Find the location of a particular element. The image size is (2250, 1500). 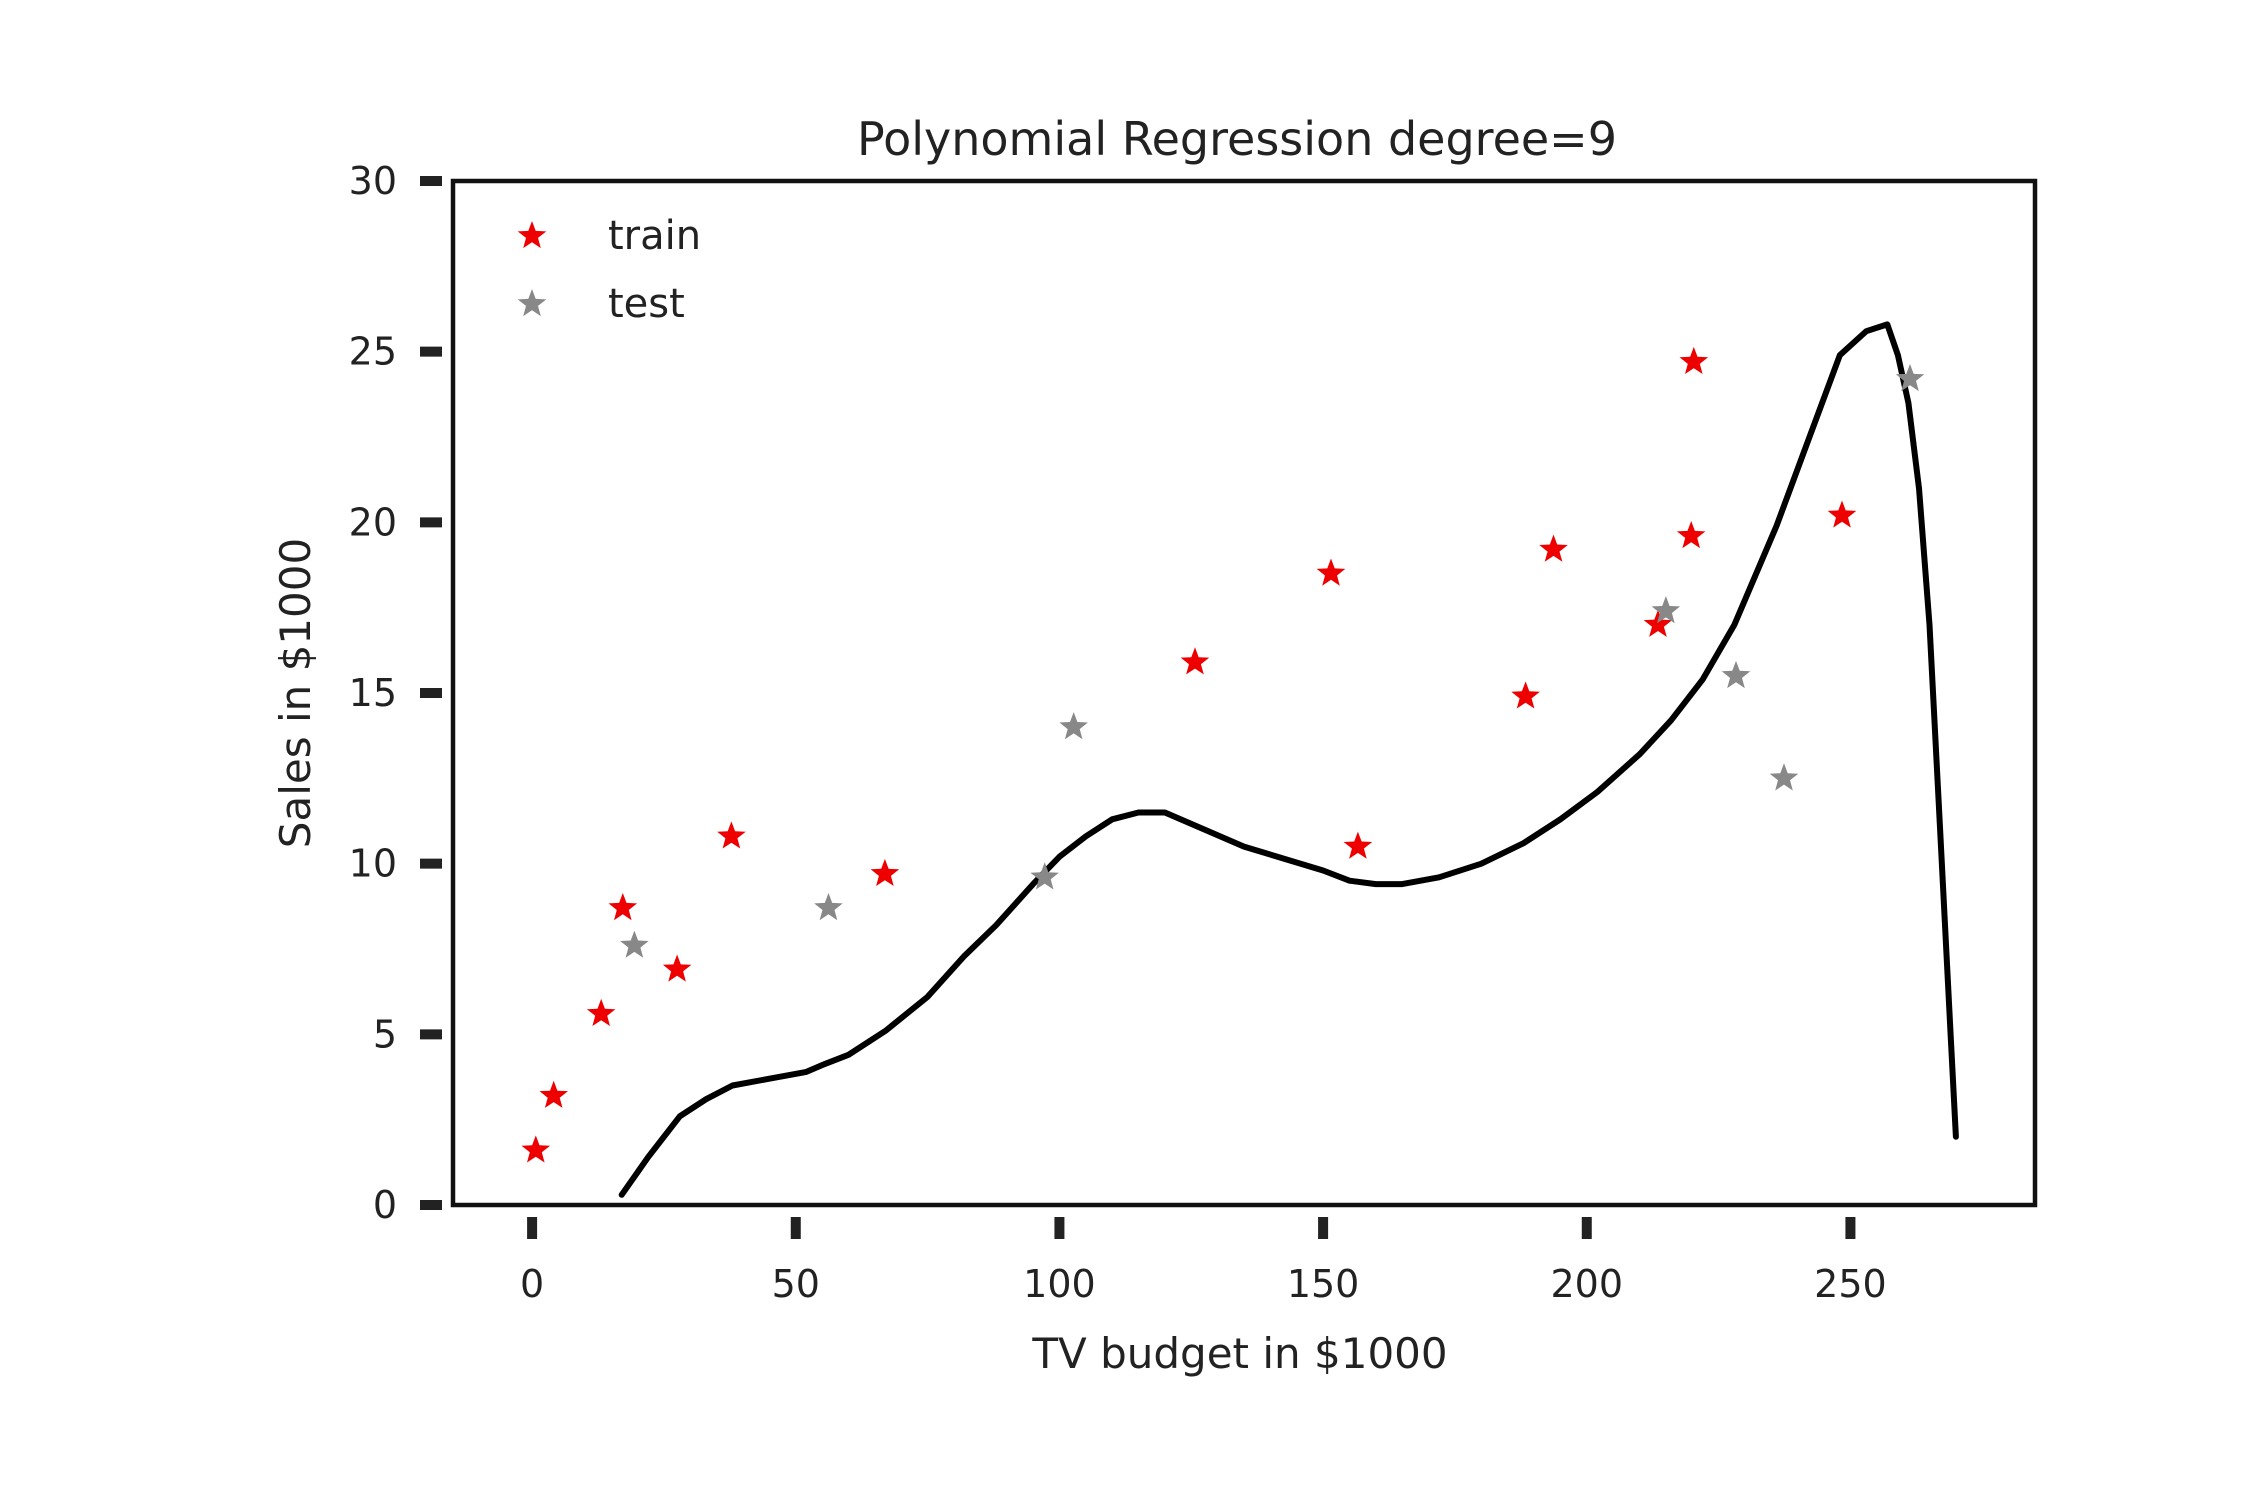

x-tick-label: 0 is located at coordinates (532, 1284).